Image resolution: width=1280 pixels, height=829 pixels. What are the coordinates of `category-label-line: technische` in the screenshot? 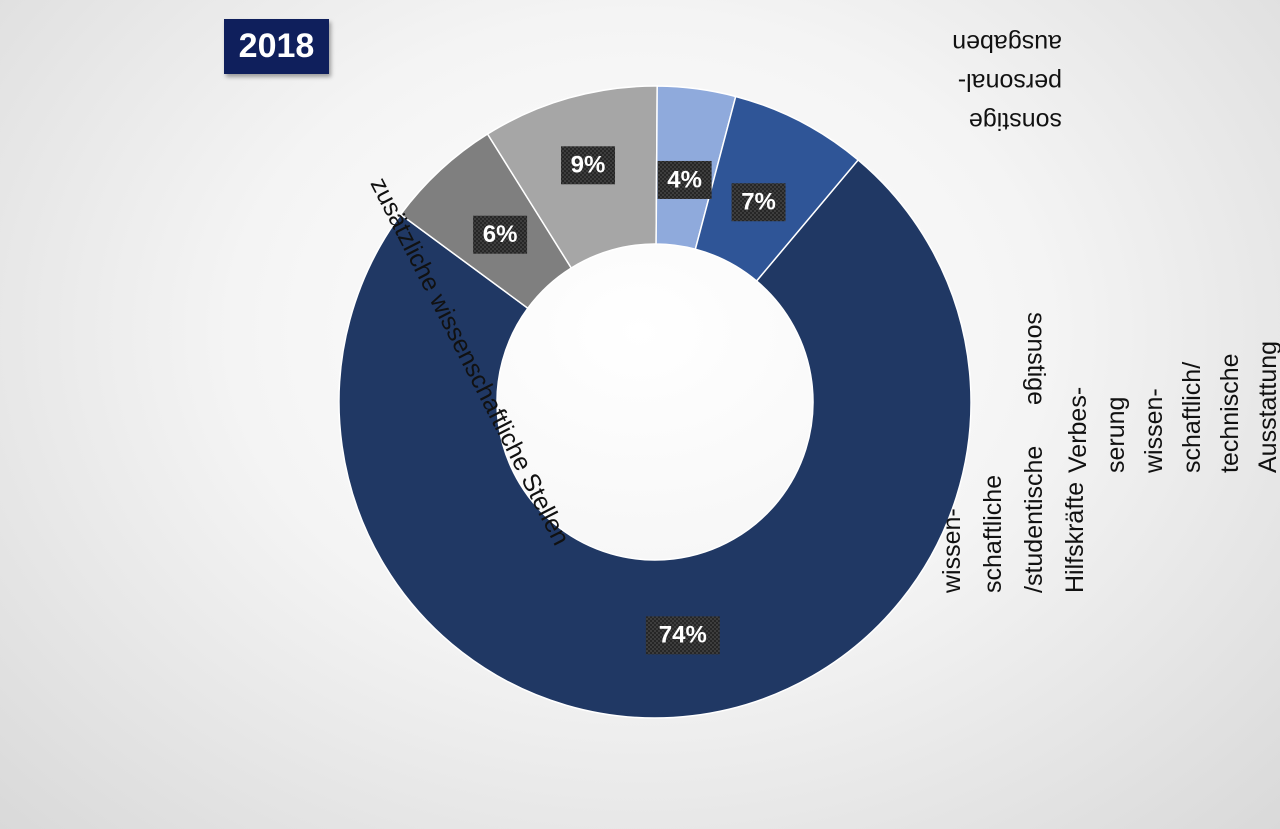 It's located at (1230, 413).